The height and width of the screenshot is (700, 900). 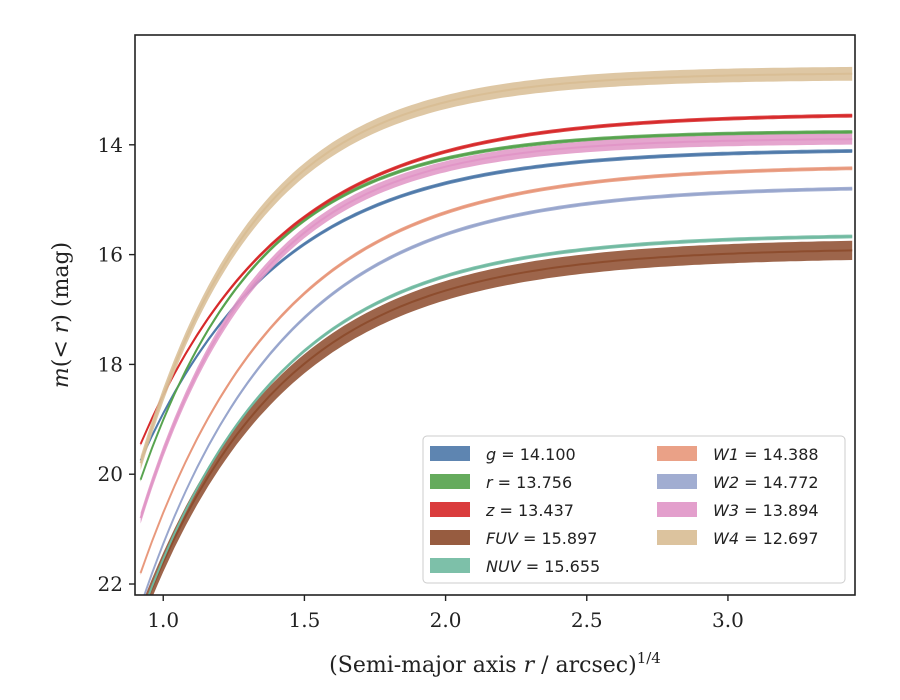 I want to click on x-axis-label: (Semi-major axis r / arcsec)1/4, so click(x=495, y=663).